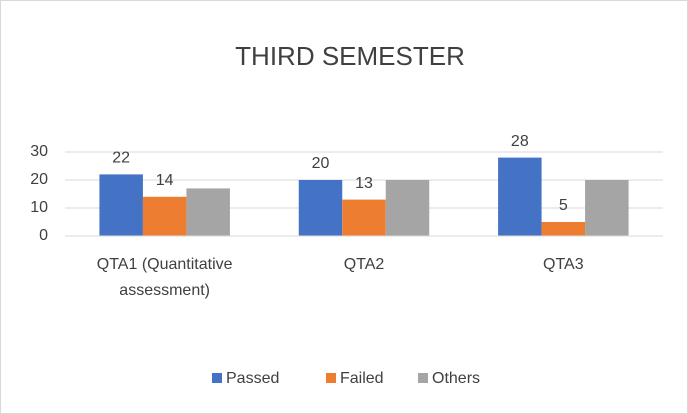  What do you see at coordinates (563, 264) in the screenshot?
I see `x-tick-label: QTA3` at bounding box center [563, 264].